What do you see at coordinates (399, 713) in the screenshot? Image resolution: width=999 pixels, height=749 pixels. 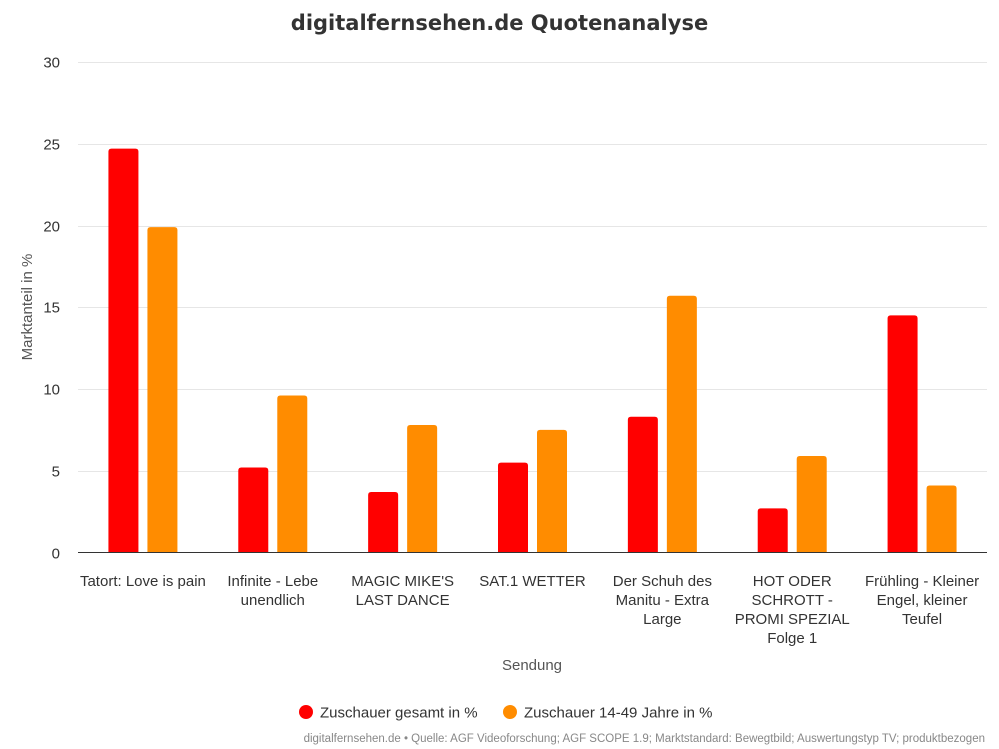 I see `legend-label-gesamt: Zuschauer gesamt in %` at bounding box center [399, 713].